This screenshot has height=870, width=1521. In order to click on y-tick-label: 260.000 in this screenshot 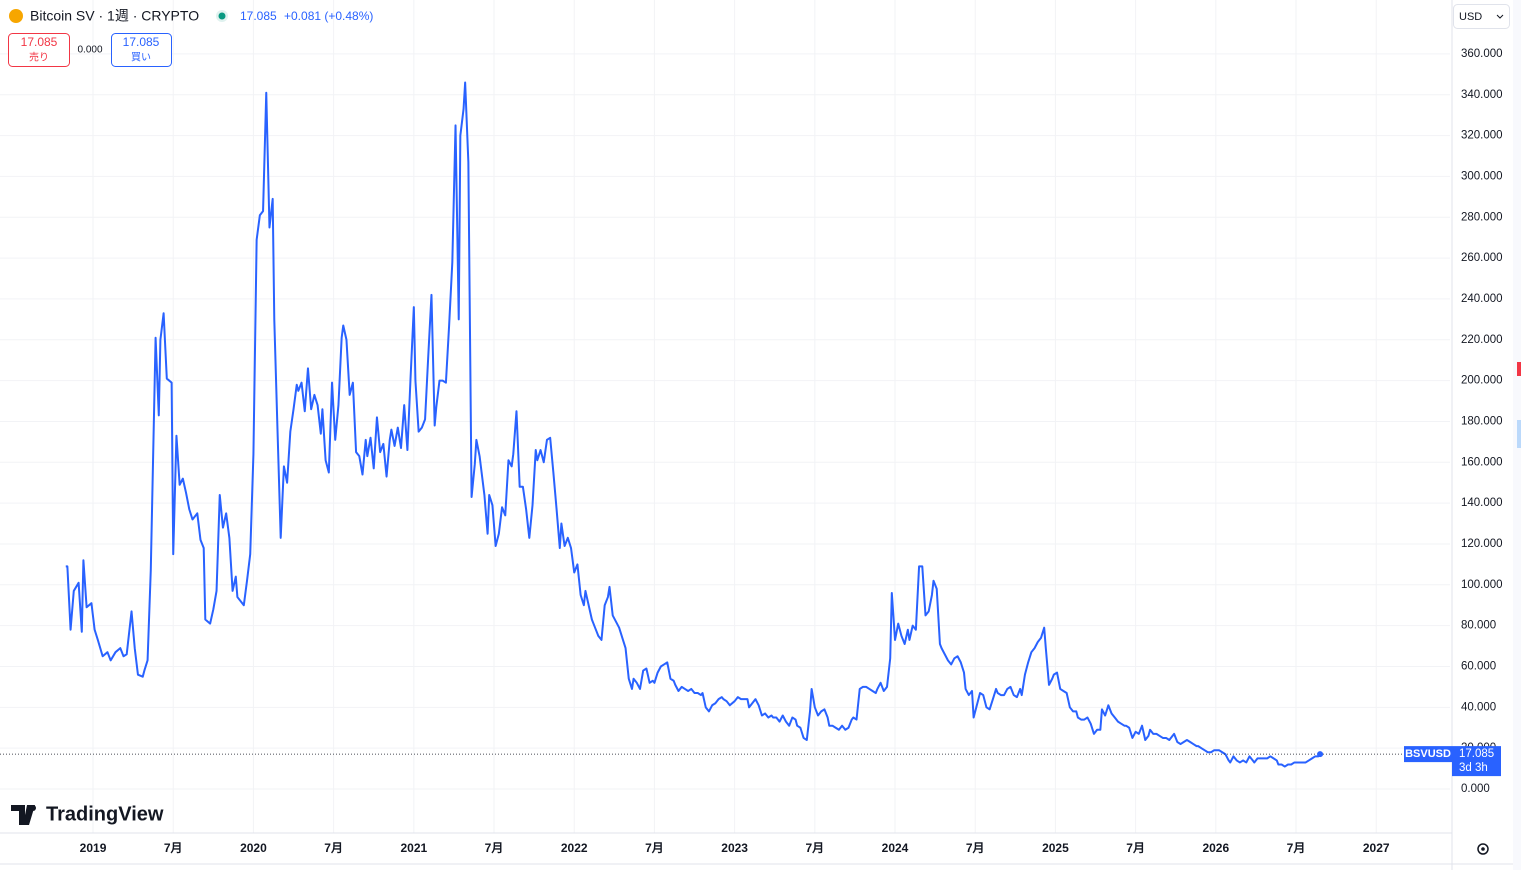, I will do `click(1482, 258)`.